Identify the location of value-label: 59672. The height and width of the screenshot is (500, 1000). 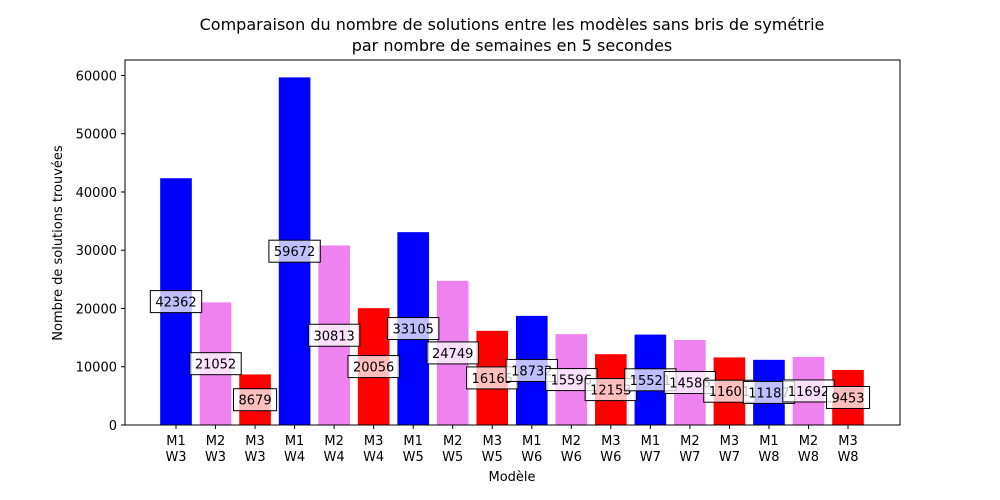
(294, 252).